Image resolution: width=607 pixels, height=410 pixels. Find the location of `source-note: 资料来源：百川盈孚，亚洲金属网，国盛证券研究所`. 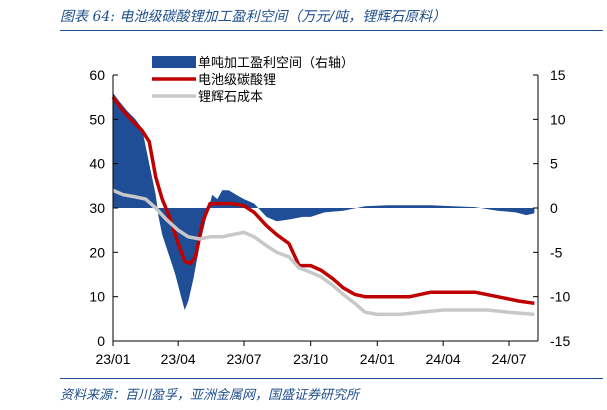

source-note: 资料来源：百川盈孚，亚洲金属网，国盛证券研究所 is located at coordinates (210, 395).